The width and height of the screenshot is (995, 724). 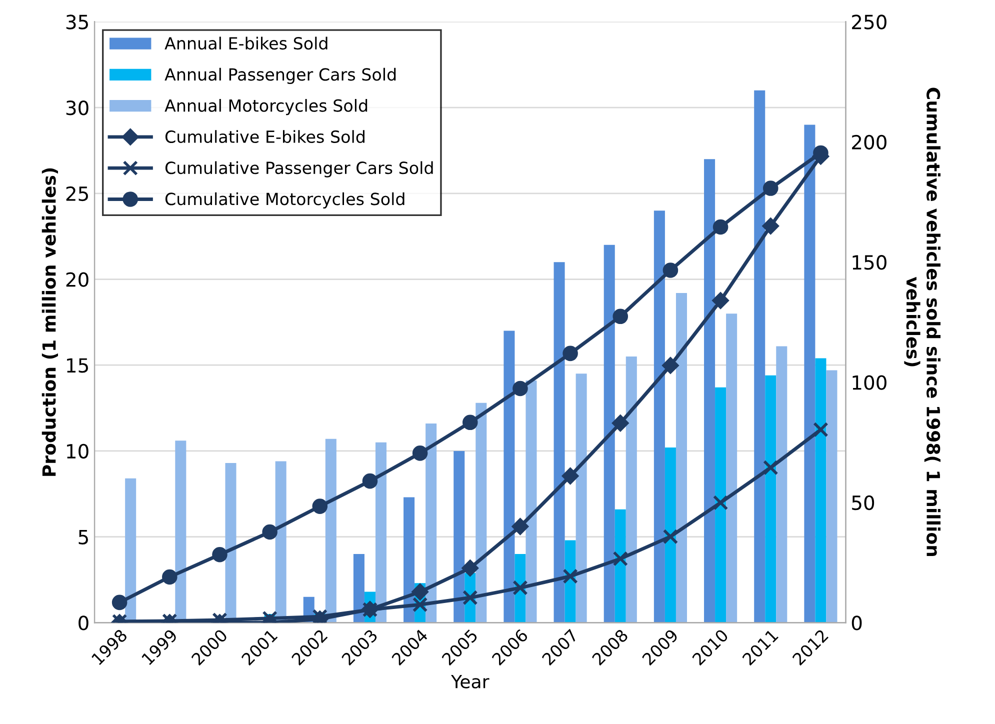 What do you see at coordinates (863, 502) in the screenshot?
I see `y2-tick-label: 50` at bounding box center [863, 502].